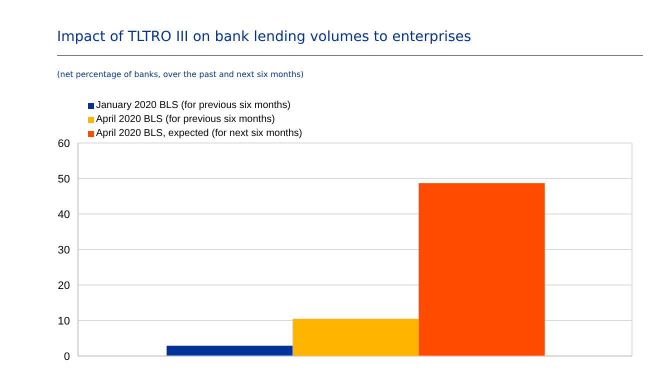 This screenshot has height=379, width=670. Describe the element at coordinates (185, 120) in the screenshot. I see `legend-label: April 2020 BLS (for previous six months)` at that location.